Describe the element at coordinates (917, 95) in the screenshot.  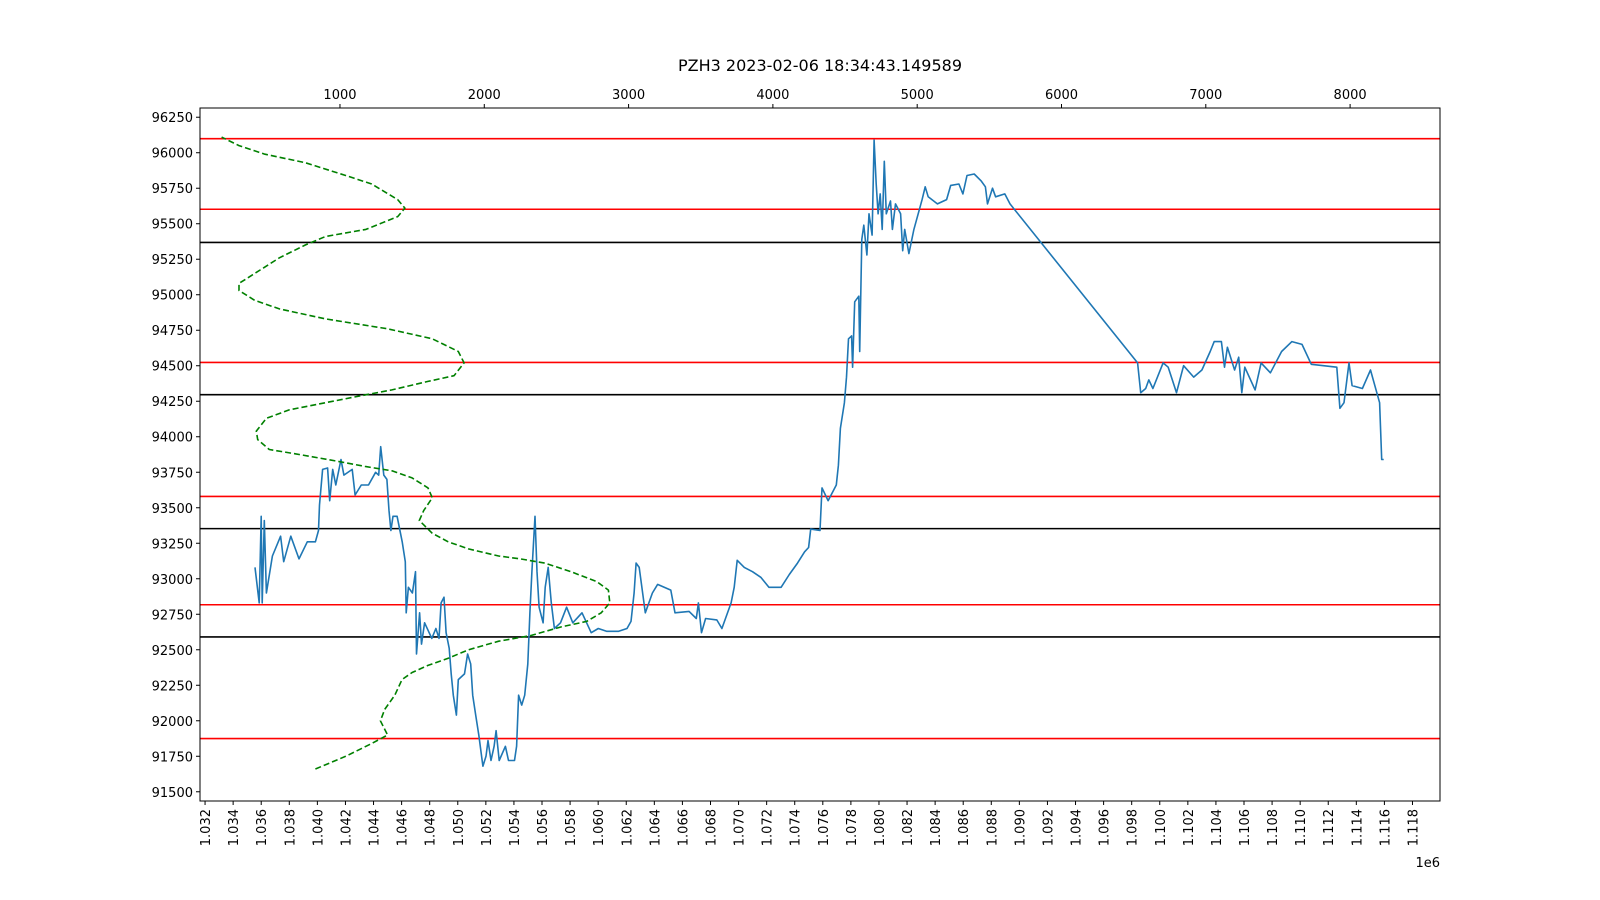
I see `x2-tick-label: 5000` at that location.